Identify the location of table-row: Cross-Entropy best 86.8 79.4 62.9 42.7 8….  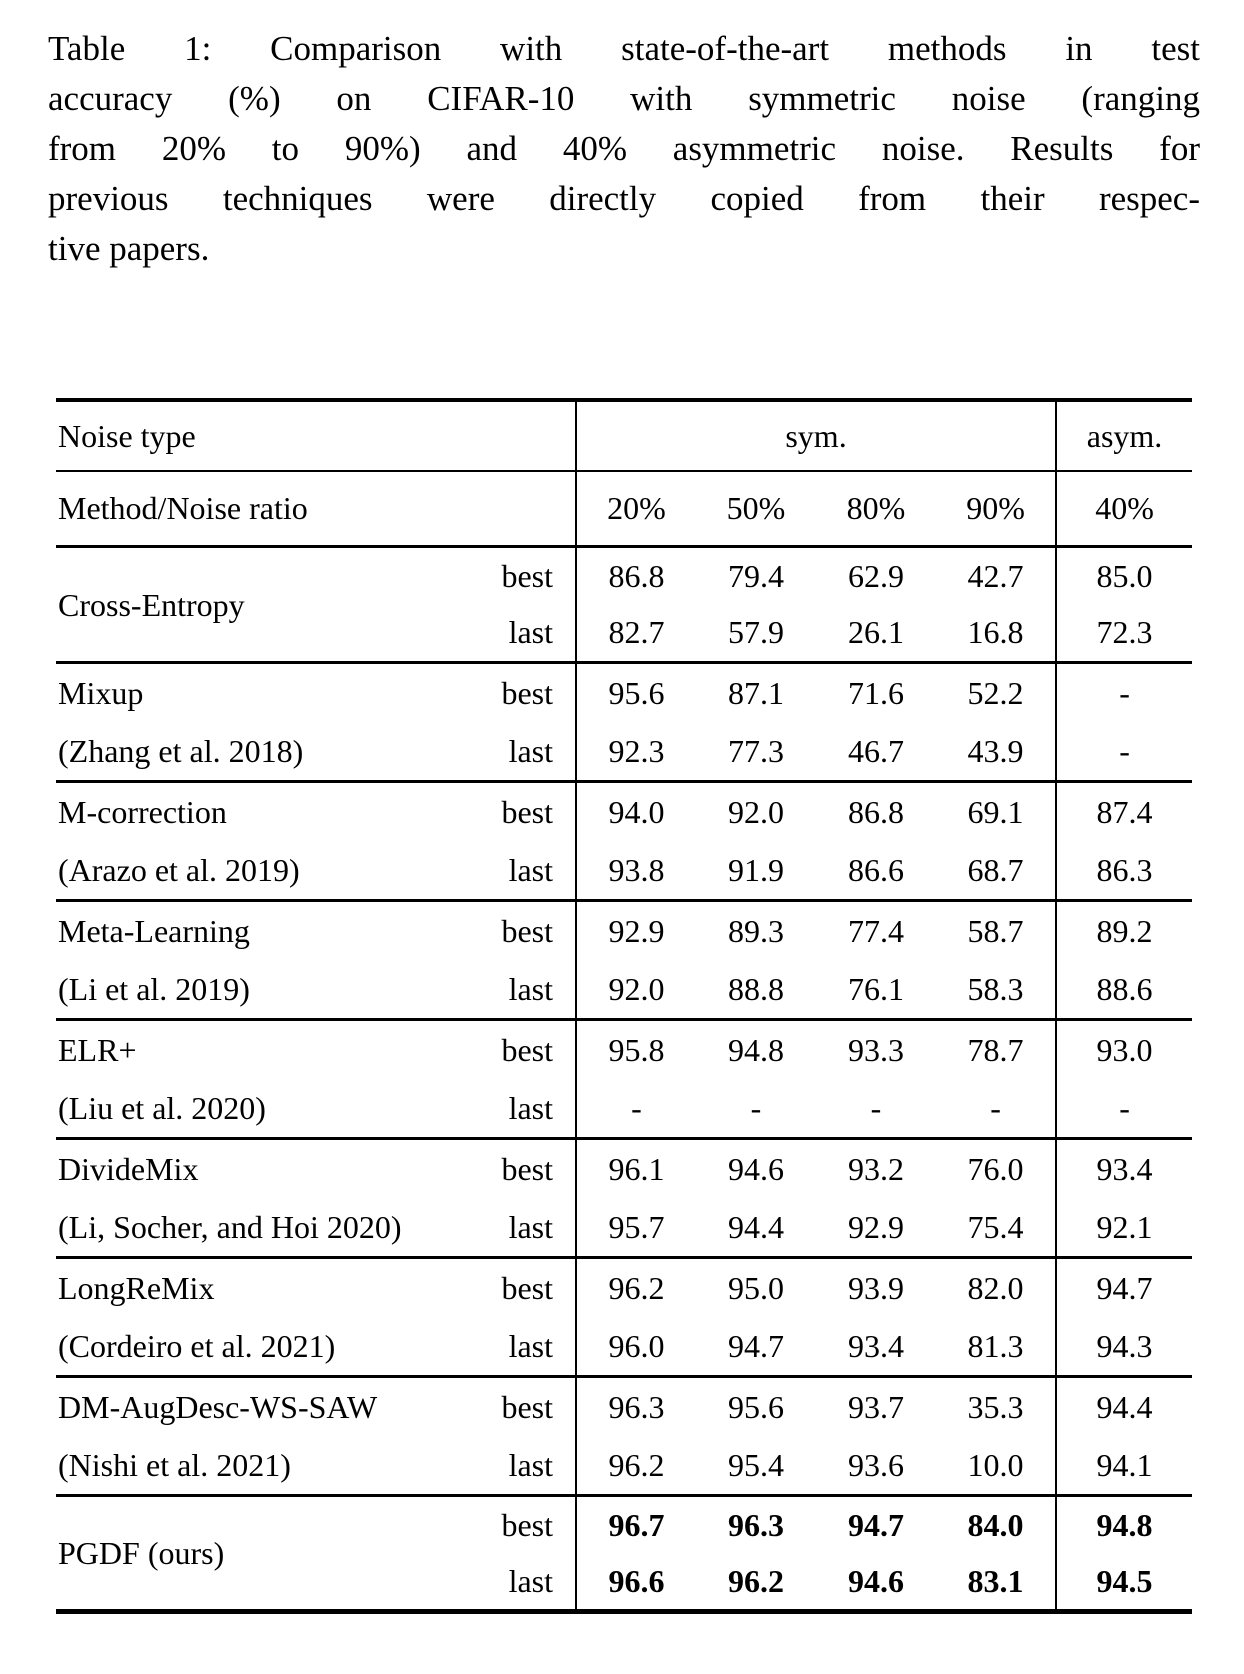
(624, 584).